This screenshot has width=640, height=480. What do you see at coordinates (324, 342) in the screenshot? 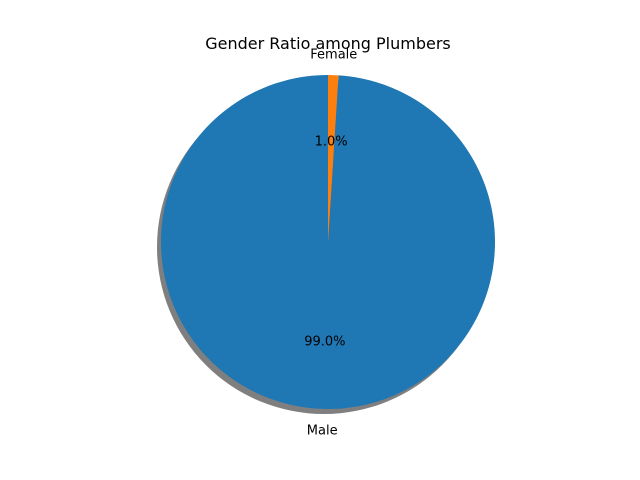
I see `slice-percent-male: 99.0%` at bounding box center [324, 342].